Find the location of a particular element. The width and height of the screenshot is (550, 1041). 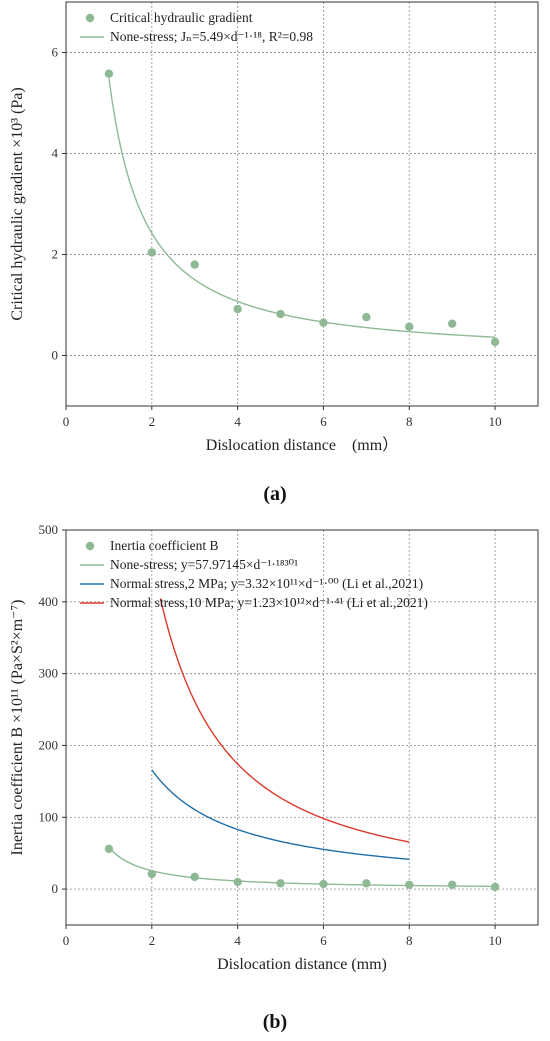

legend-label: Critical hydraulic gradient is located at coordinates (181, 17).